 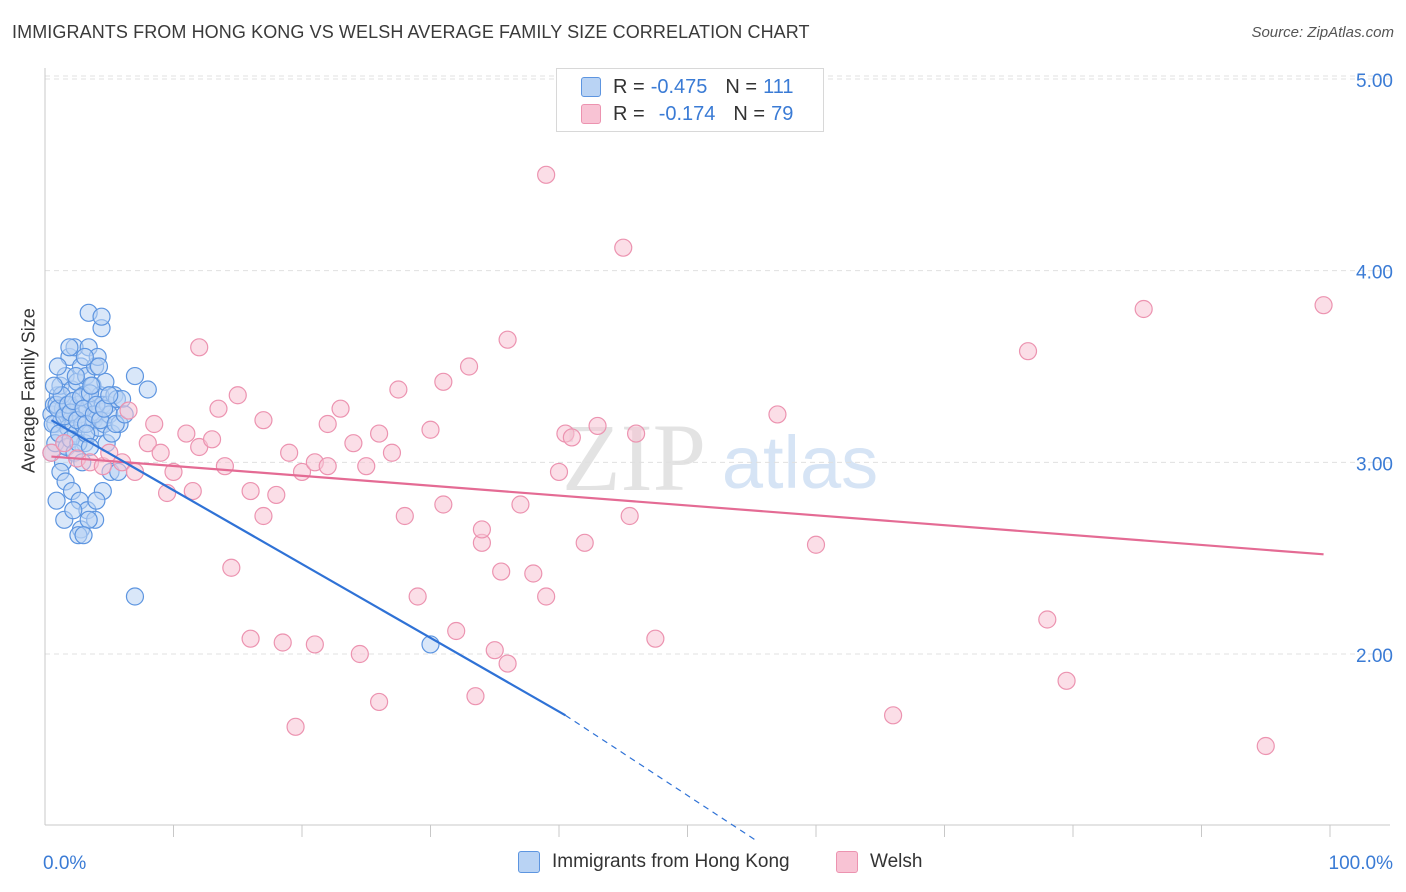 I want to click on chart-source: Source: ZipAtlas.com, so click(x=1322, y=32).